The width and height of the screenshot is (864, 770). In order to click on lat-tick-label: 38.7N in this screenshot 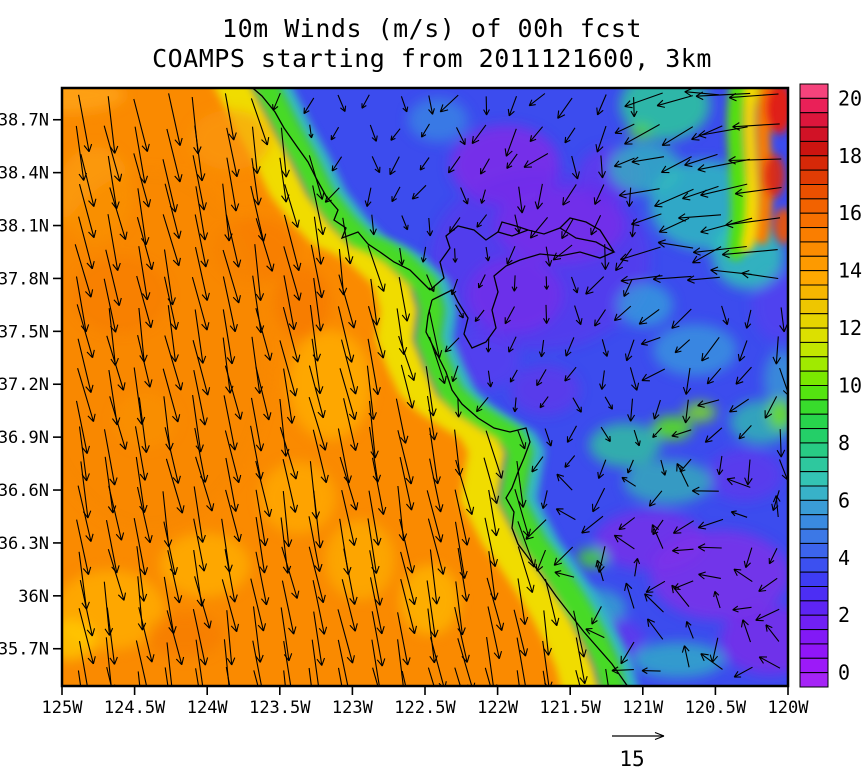, I will do `click(24, 121)`.